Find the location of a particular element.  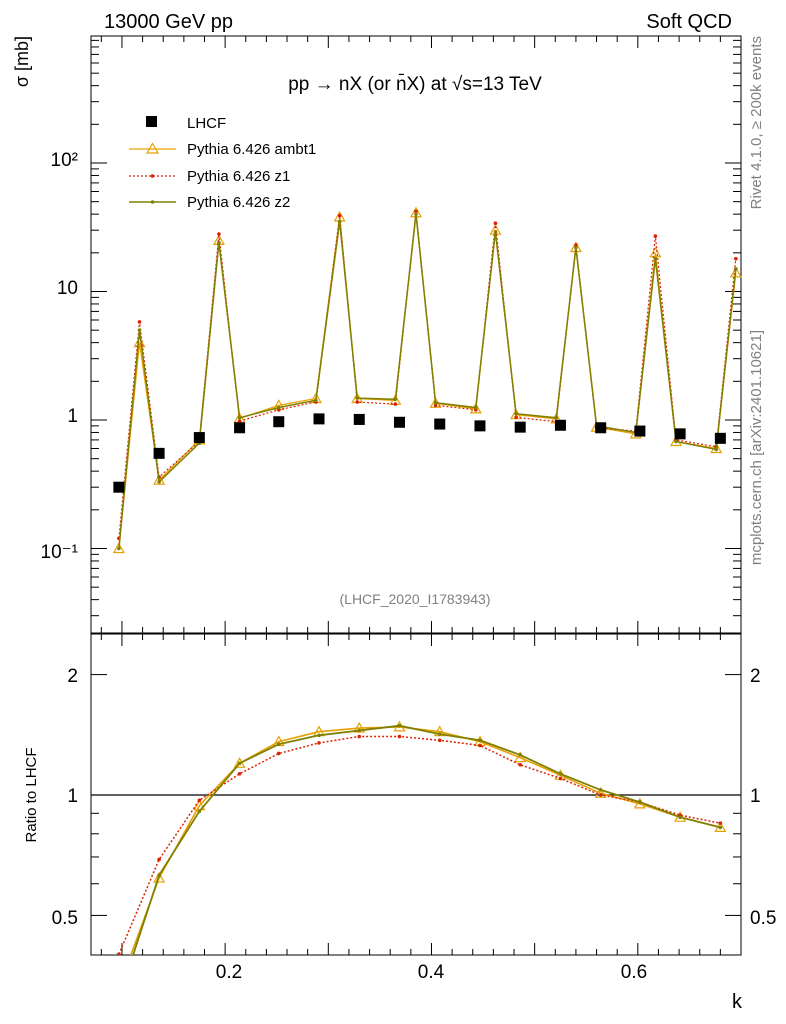

ratio-y-tick-1-left: 1 is located at coordinates (72, 796).